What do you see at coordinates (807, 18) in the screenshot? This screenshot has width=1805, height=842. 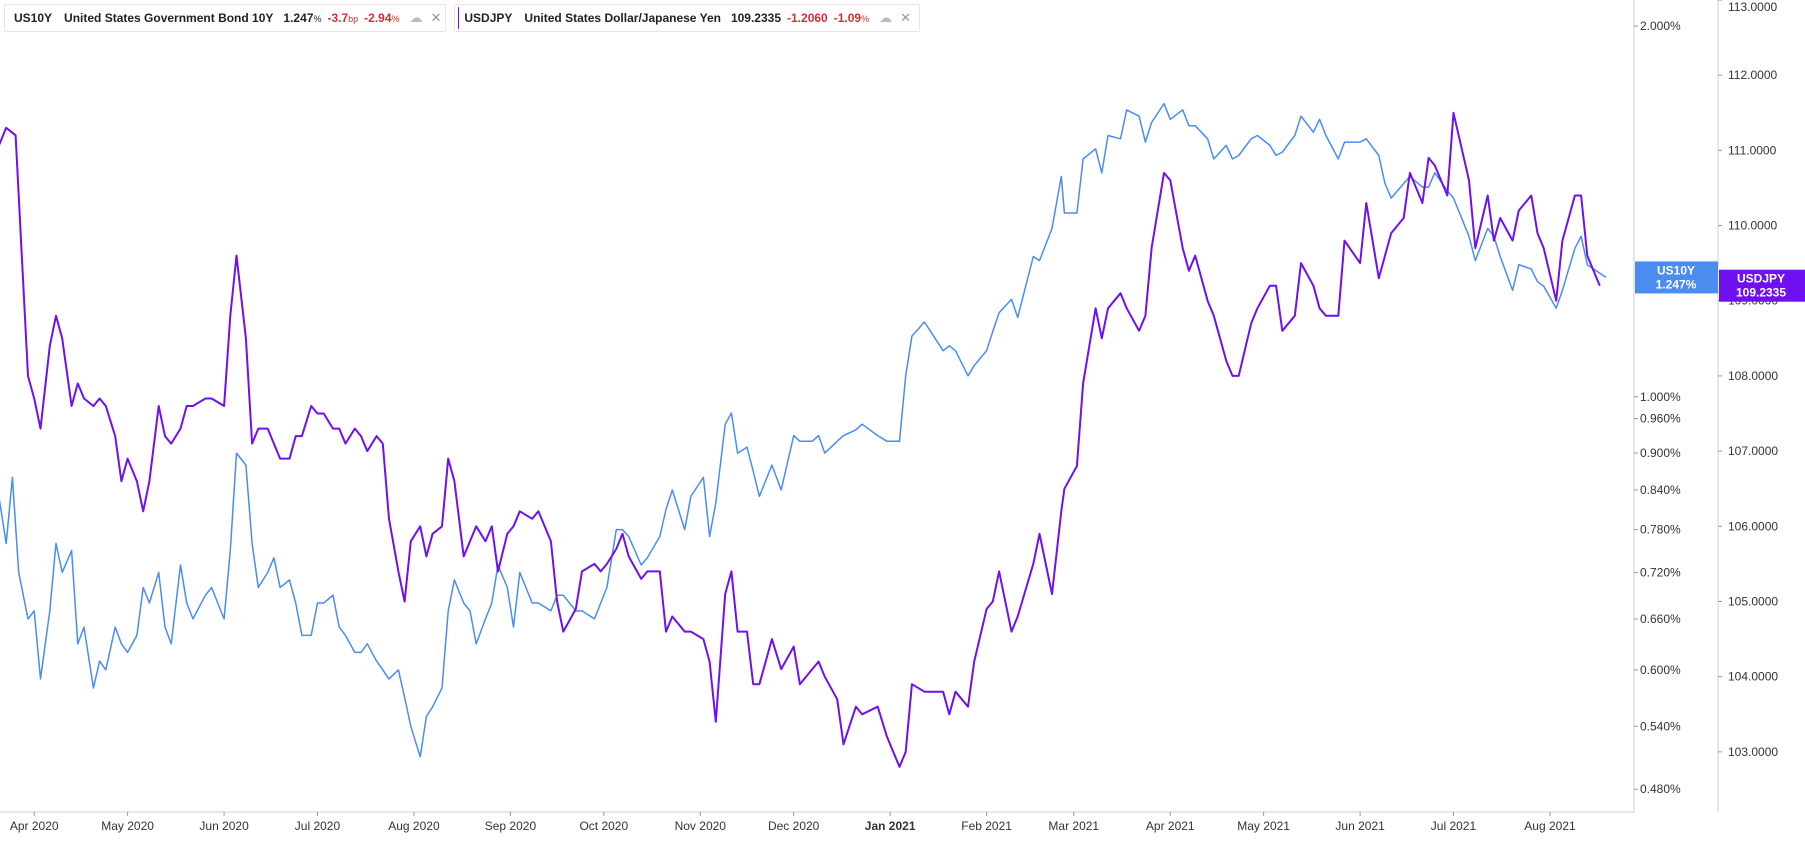 I see `usdjpy-change: -1.2060` at bounding box center [807, 18].